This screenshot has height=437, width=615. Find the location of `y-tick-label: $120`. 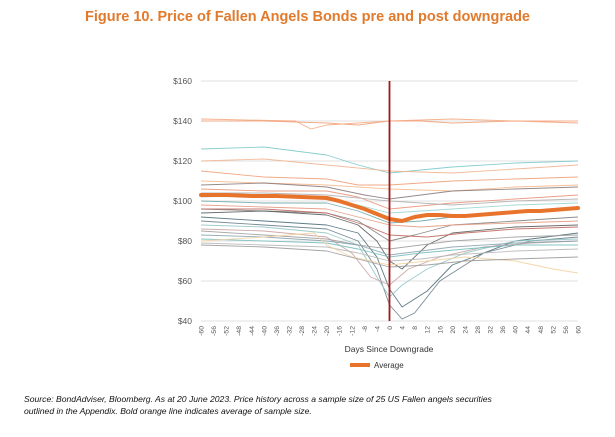

y-tick-label: $120 is located at coordinates (182, 161).